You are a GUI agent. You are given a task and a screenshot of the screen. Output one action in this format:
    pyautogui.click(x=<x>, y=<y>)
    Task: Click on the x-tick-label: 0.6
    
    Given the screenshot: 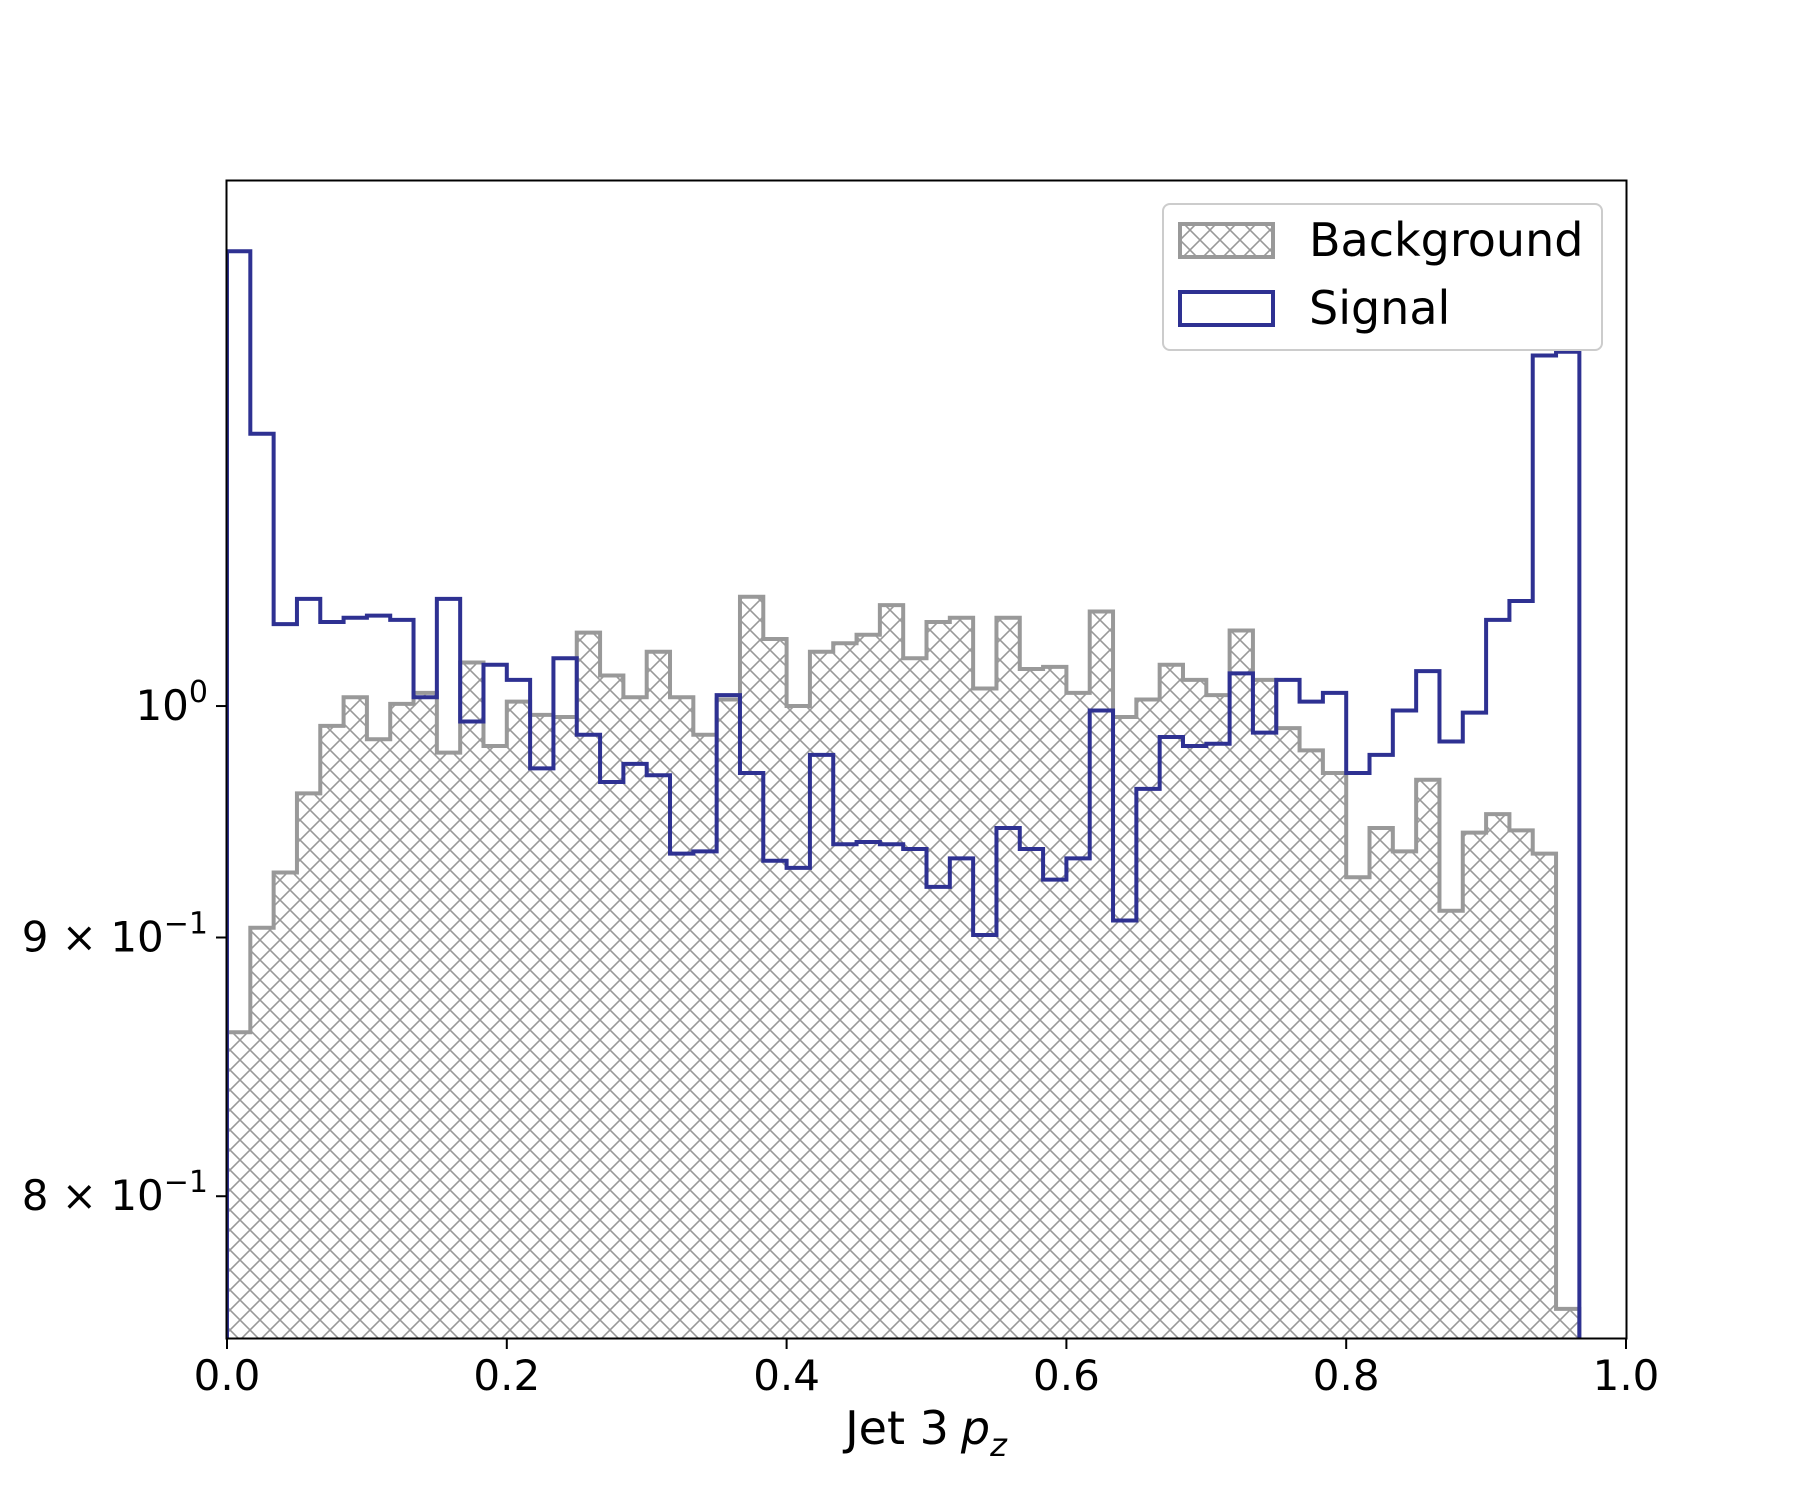 What is the action you would take?
    pyautogui.click(x=1066, y=1375)
    